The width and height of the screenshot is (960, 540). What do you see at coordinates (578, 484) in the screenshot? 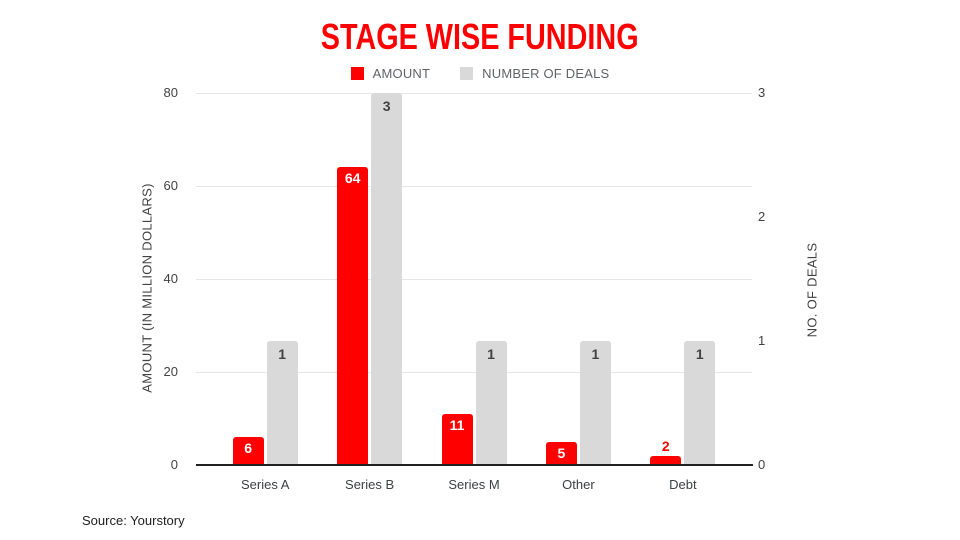
I see `category-label: Other` at bounding box center [578, 484].